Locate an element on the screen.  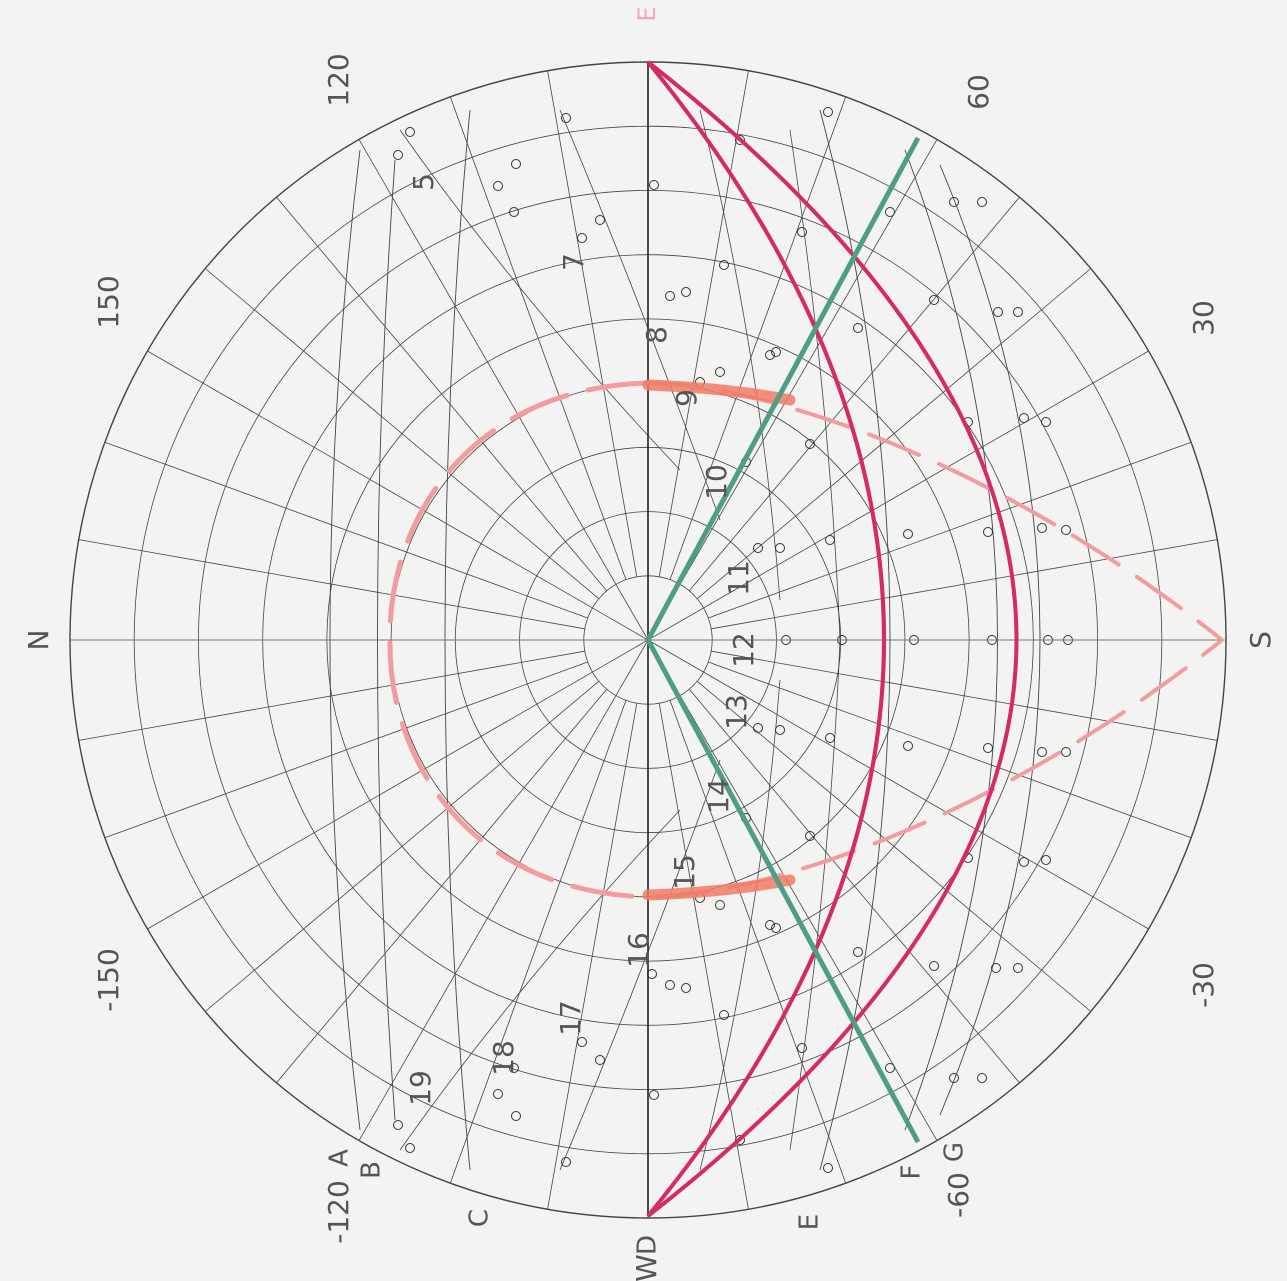
curve-letter-e: E is located at coordinates (810, 1222).